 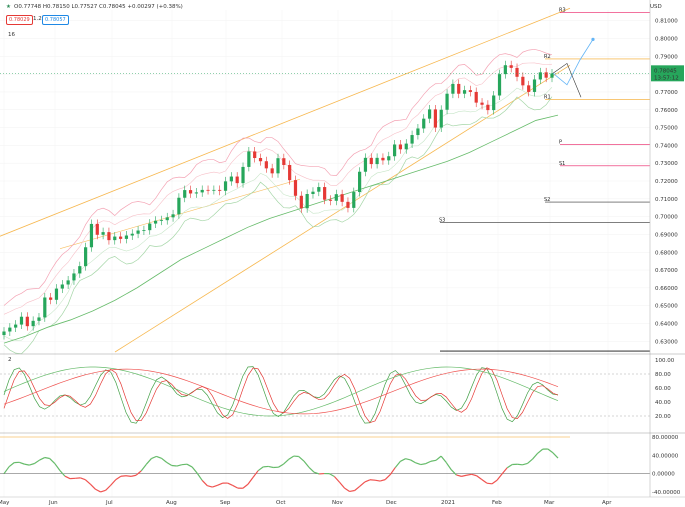 What do you see at coordinates (8, 7) in the screenshot?
I see `symbol-star-icon: ★` at bounding box center [8, 7].